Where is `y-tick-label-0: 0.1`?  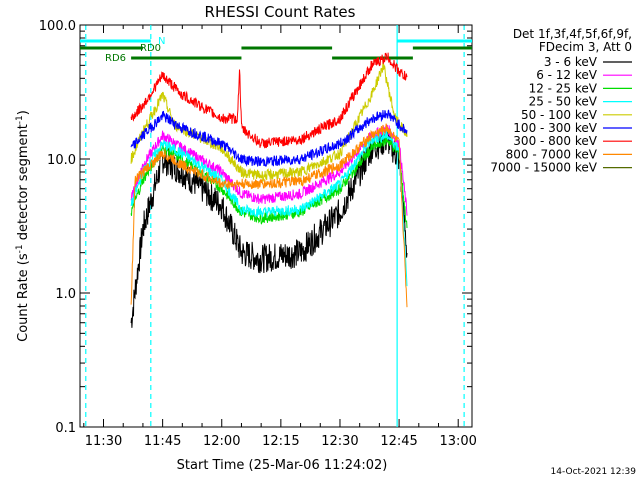
y-tick-label-0: 0.1 is located at coordinates (65, 428).